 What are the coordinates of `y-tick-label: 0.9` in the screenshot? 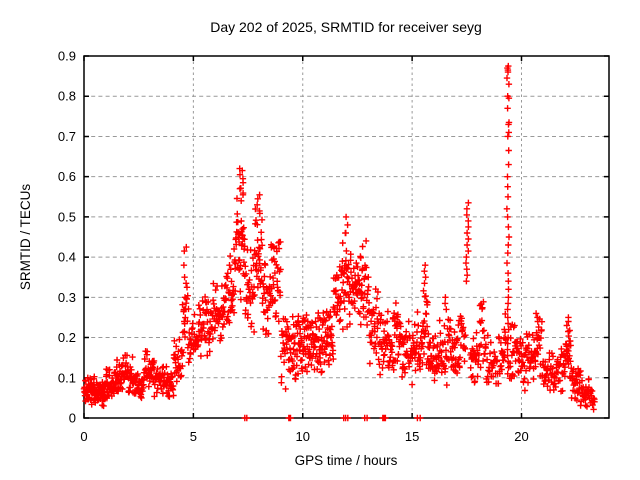 It's located at (67, 56).